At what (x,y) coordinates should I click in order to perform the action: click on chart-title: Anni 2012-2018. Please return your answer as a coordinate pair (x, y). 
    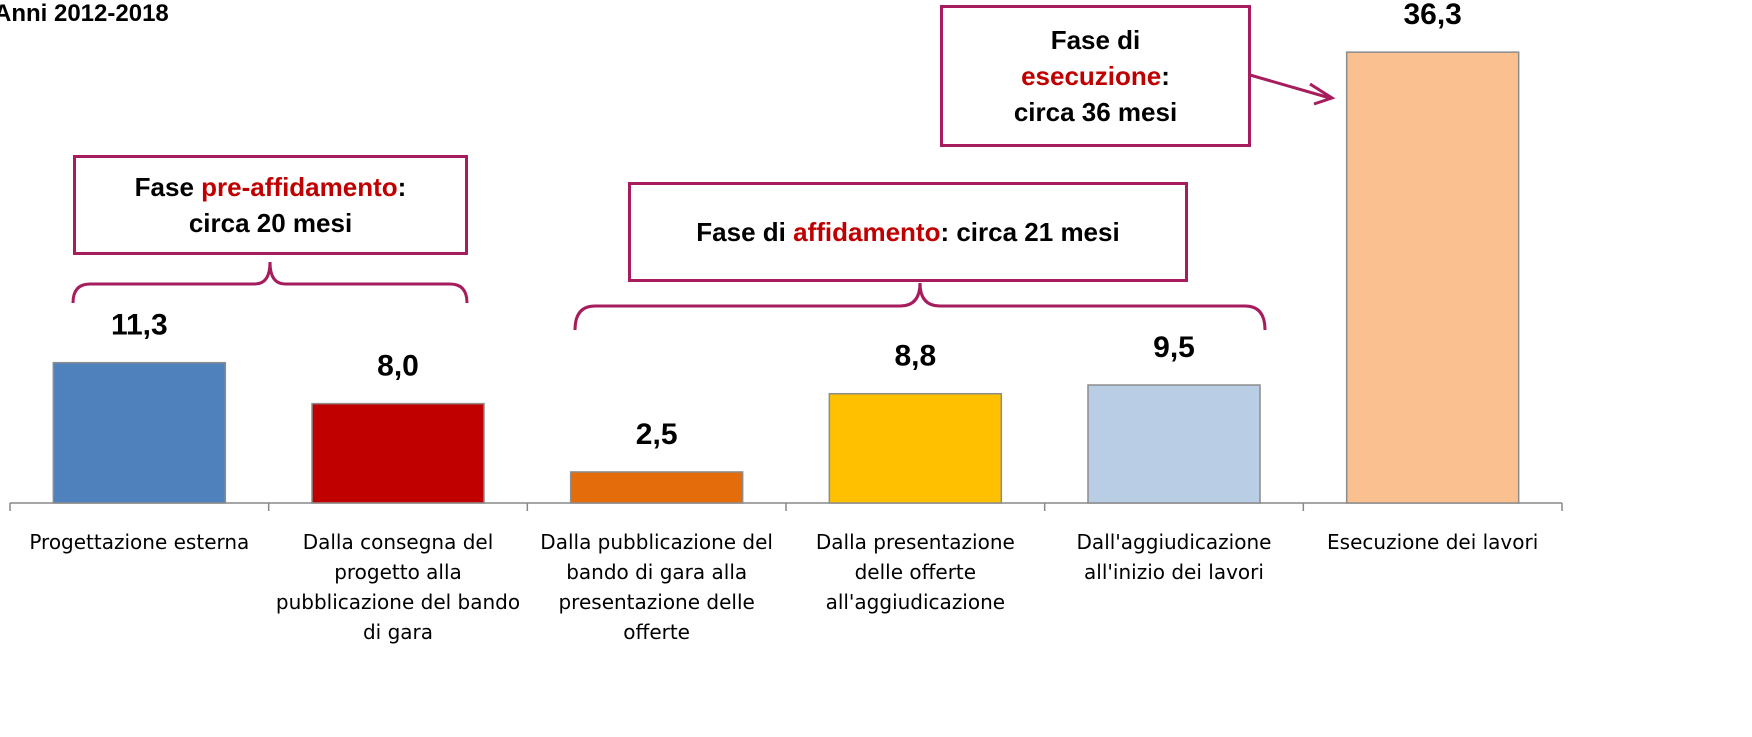
    Looking at the image, I should click on (84, 13).